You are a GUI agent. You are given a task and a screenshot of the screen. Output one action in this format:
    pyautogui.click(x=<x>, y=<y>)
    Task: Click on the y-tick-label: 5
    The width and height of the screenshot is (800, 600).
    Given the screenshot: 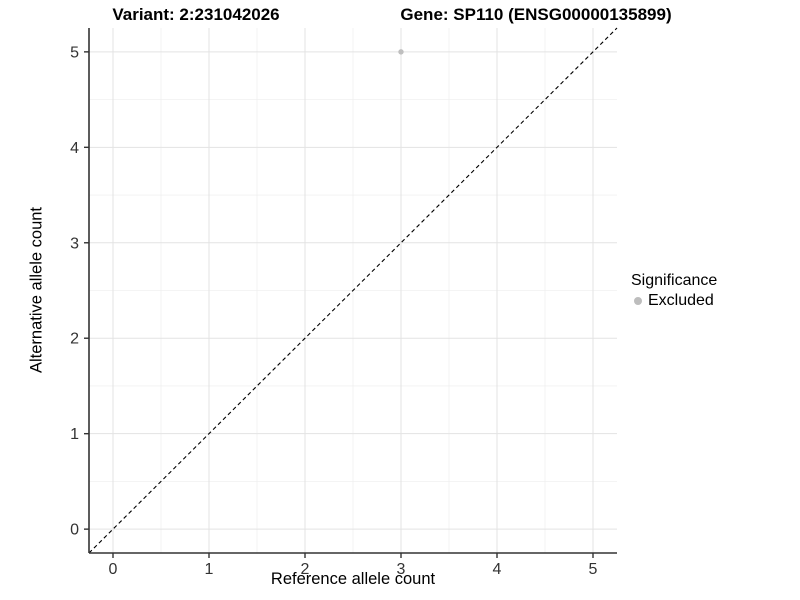 What is the action you would take?
    pyautogui.click(x=74, y=52)
    